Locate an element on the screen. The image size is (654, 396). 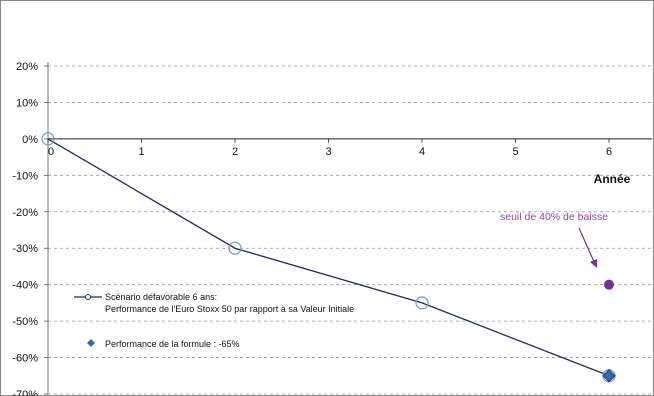
x-tick-label: 3 is located at coordinates (328, 152).